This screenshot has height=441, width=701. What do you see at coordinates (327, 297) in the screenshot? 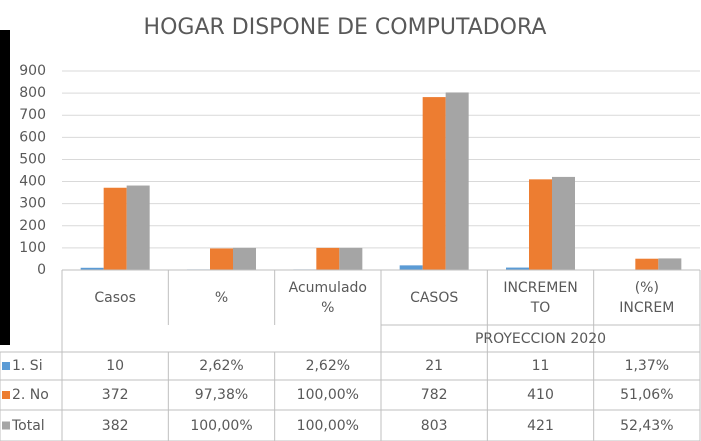
I see `category-label: Acumulado %` at bounding box center [327, 297].